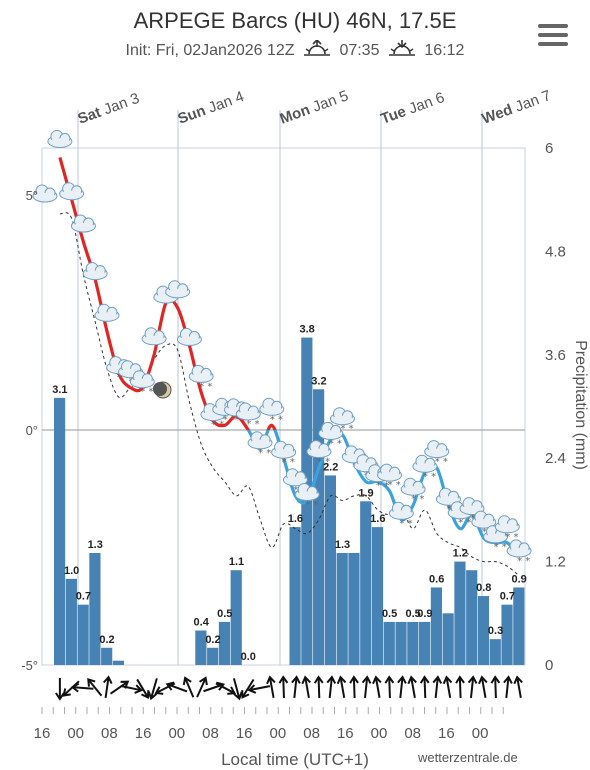 This screenshot has height=770, width=590. What do you see at coordinates (314, 107) in the screenshot?
I see `day-label: Mon Jan 5` at bounding box center [314, 107].